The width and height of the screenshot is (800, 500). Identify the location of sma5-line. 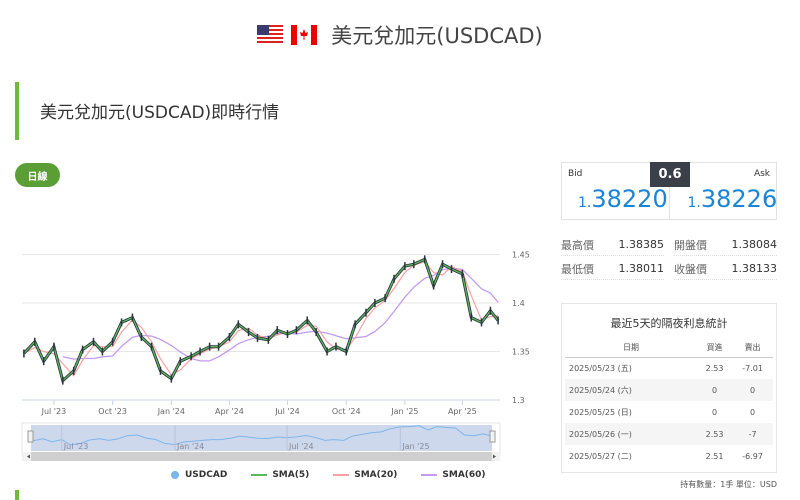
(261, 320).